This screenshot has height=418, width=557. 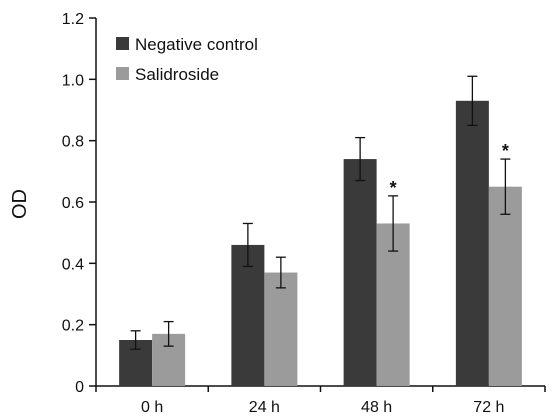 What do you see at coordinates (196, 44) in the screenshot?
I see `legend-label: Negative control` at bounding box center [196, 44].